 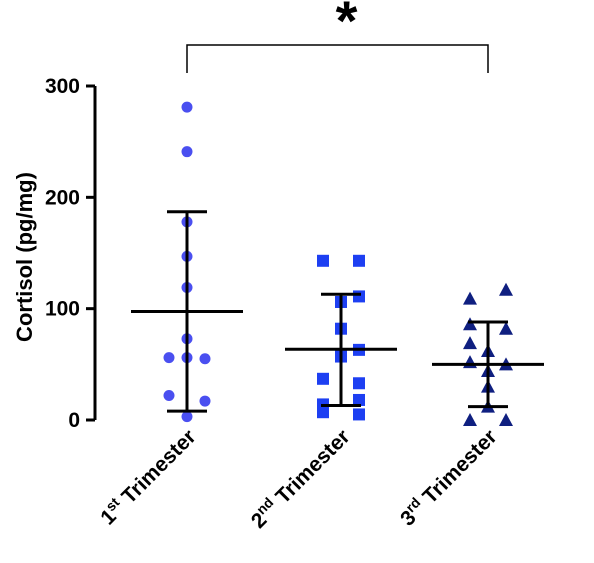 I want to click on y-tick-label: 200, so click(x=62, y=197).